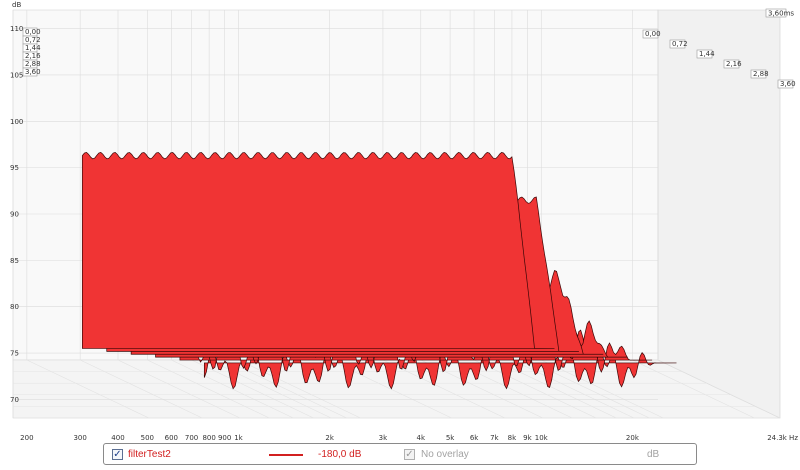 The height and width of the screenshot is (470, 800). Describe the element at coordinates (421, 437) in the screenshot. I see `x-tick-label: 4k` at that location.